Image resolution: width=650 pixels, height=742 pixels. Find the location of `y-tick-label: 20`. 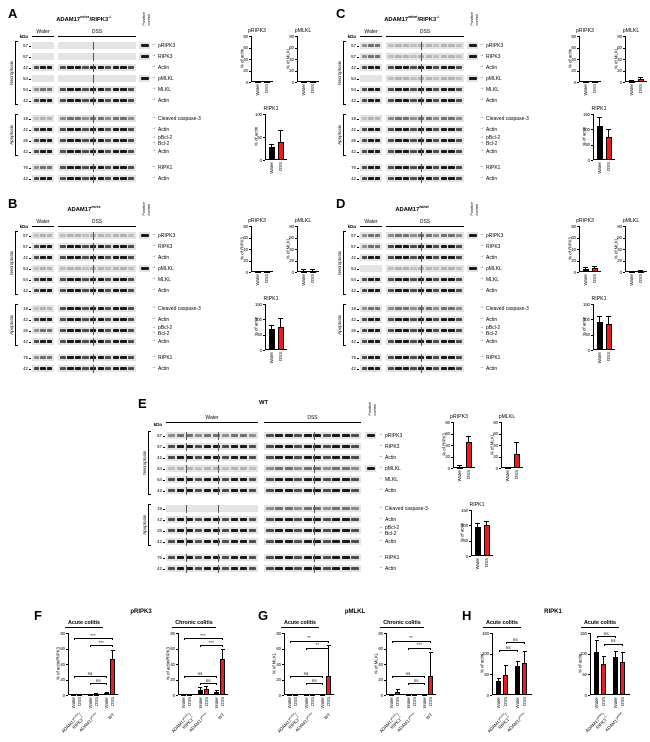

y-tick-label: 20 is located at coordinates (380, 679).